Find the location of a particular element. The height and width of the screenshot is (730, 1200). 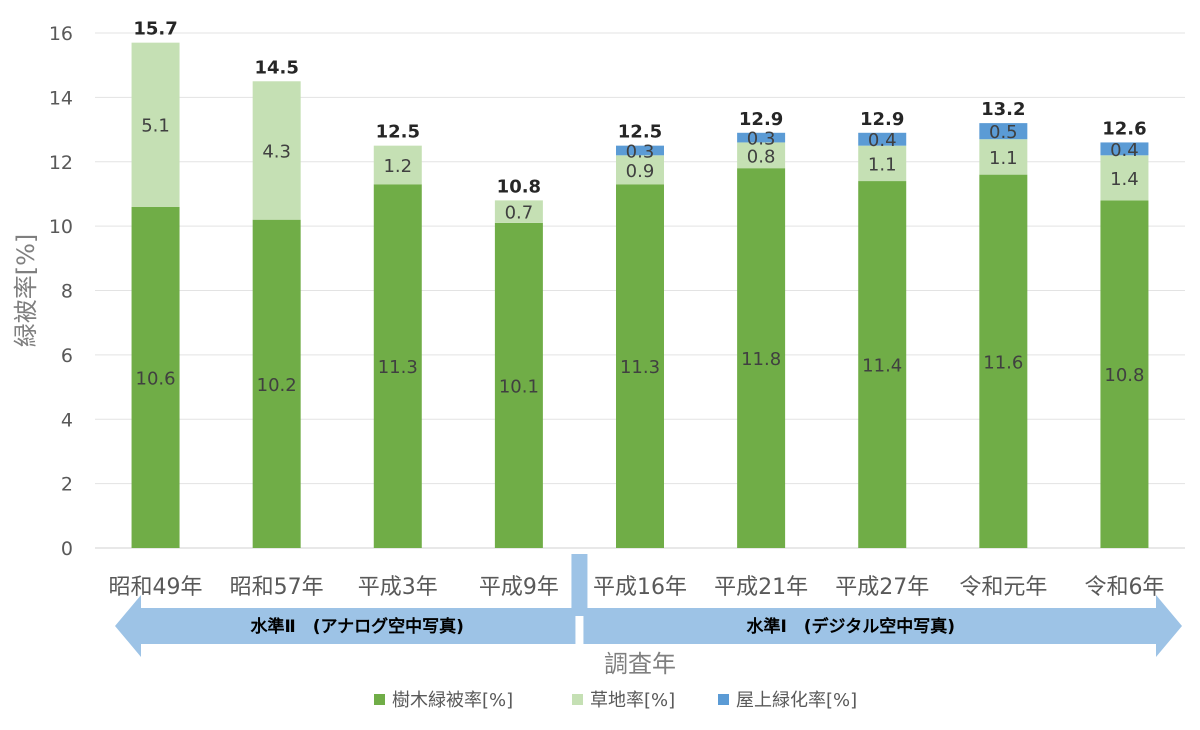

legend-label: 草地率[%] is located at coordinates (632, 700).